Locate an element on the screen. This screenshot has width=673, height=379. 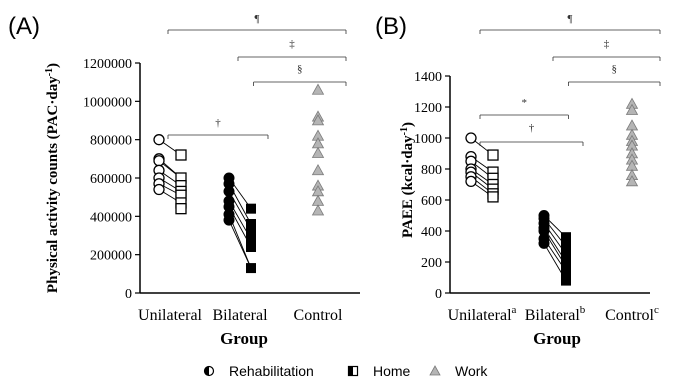
y-axis-label: PAEE (kcal·day-1) is located at coordinates (407, 180).